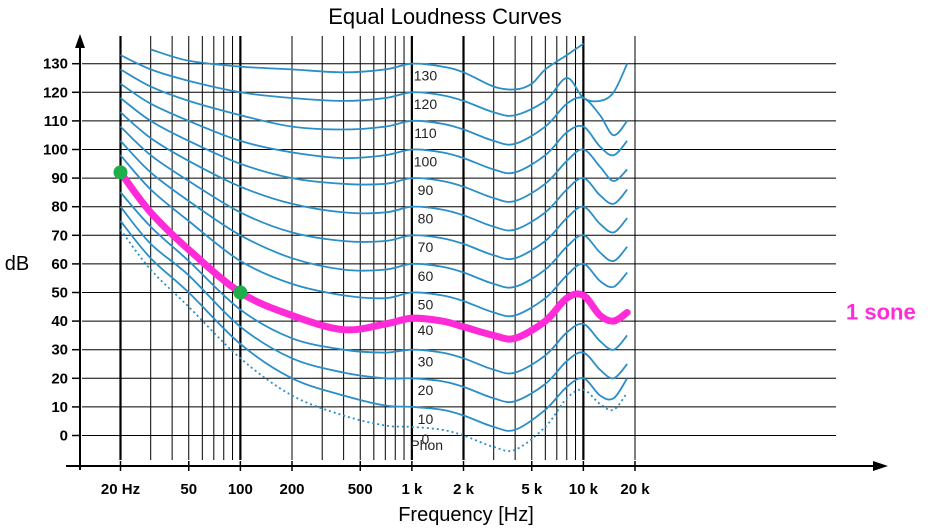  I want to click on y-tick-label: 90, so click(59, 178).